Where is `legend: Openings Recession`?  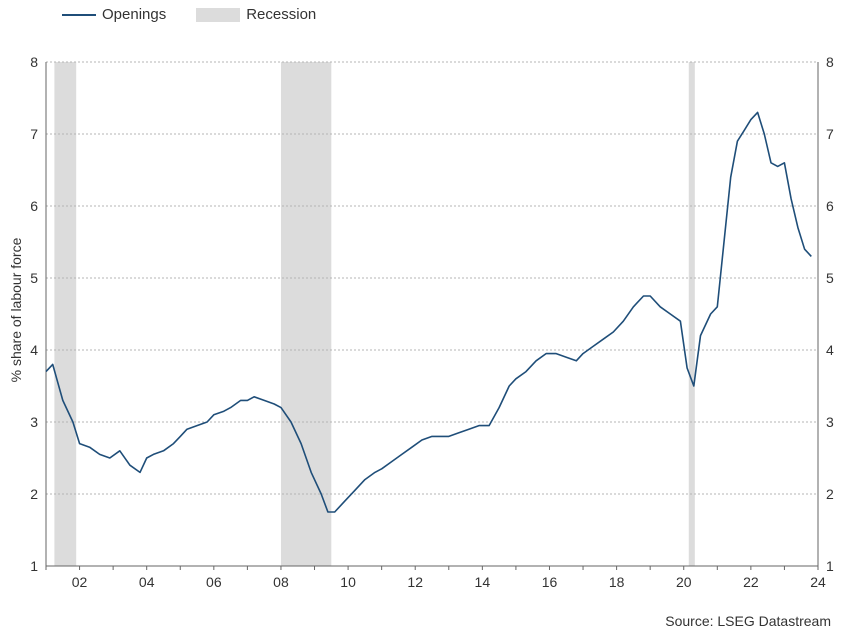
legend: Openings Recession is located at coordinates (204, 14).